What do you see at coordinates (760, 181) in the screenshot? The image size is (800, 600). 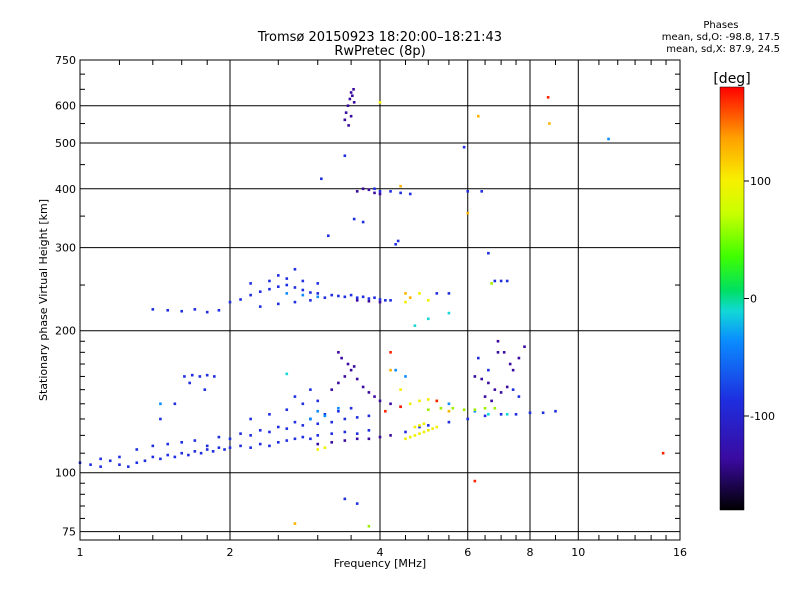 I see `colorbar-tick-label: 100` at bounding box center [760, 181].